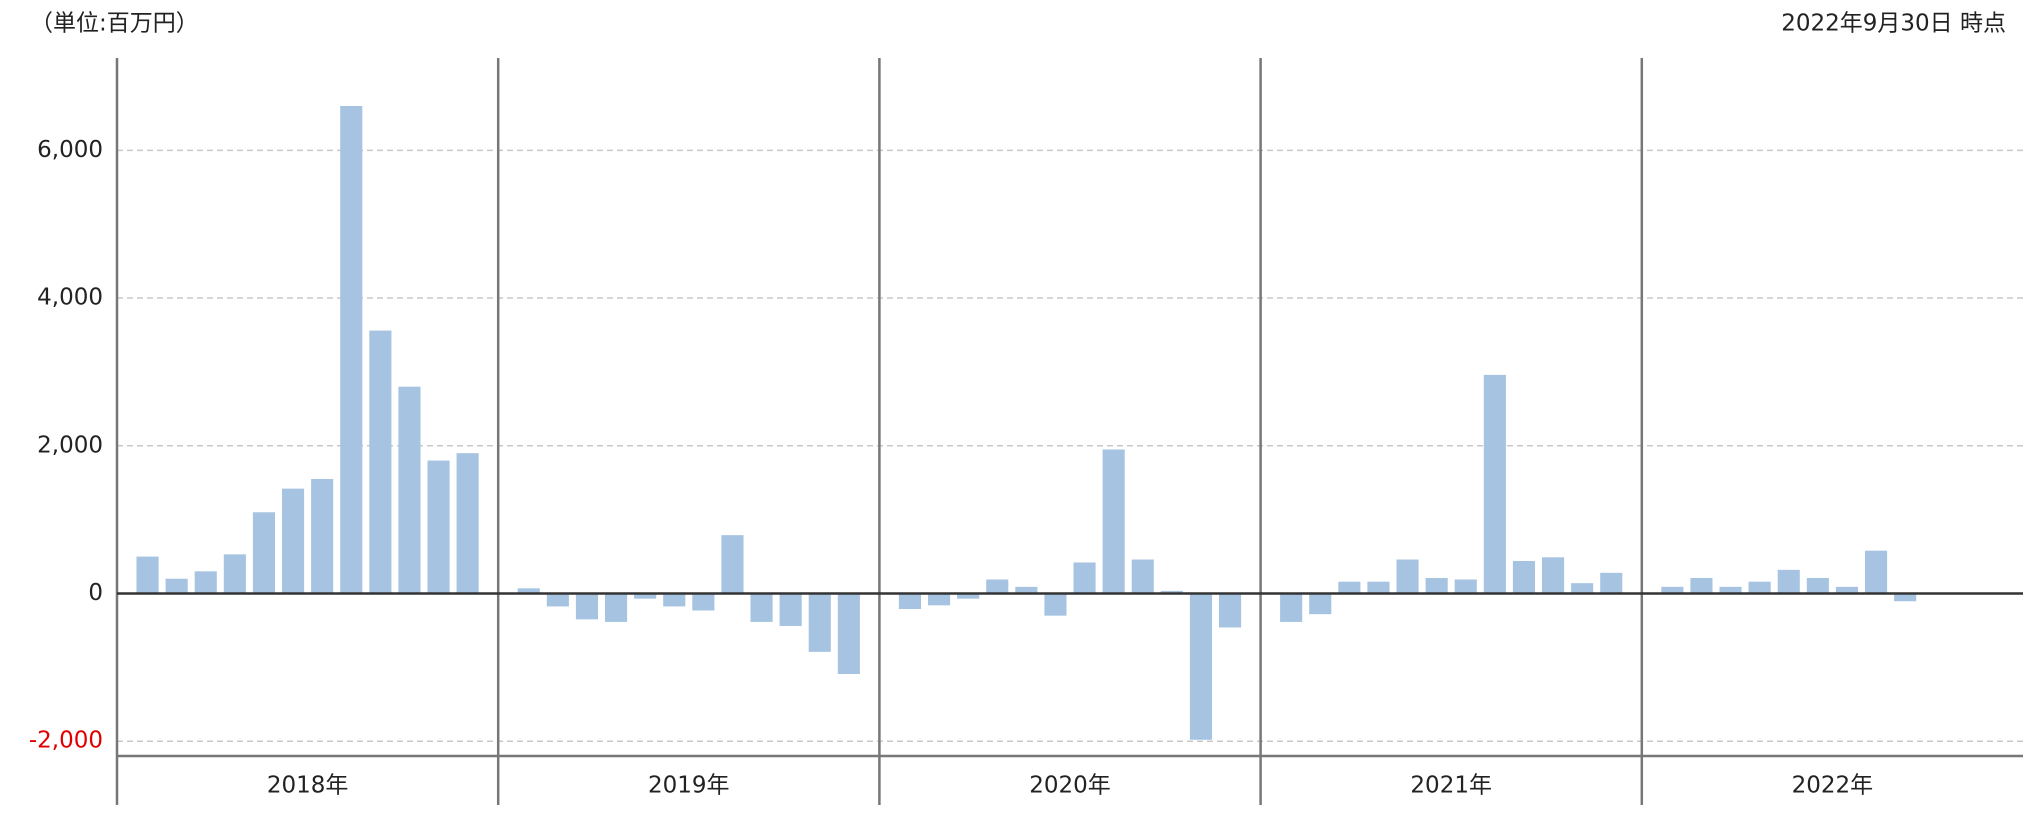 The width and height of the screenshot is (2036, 814). I want to click on x-tick-label: 2022年, so click(1833, 786).